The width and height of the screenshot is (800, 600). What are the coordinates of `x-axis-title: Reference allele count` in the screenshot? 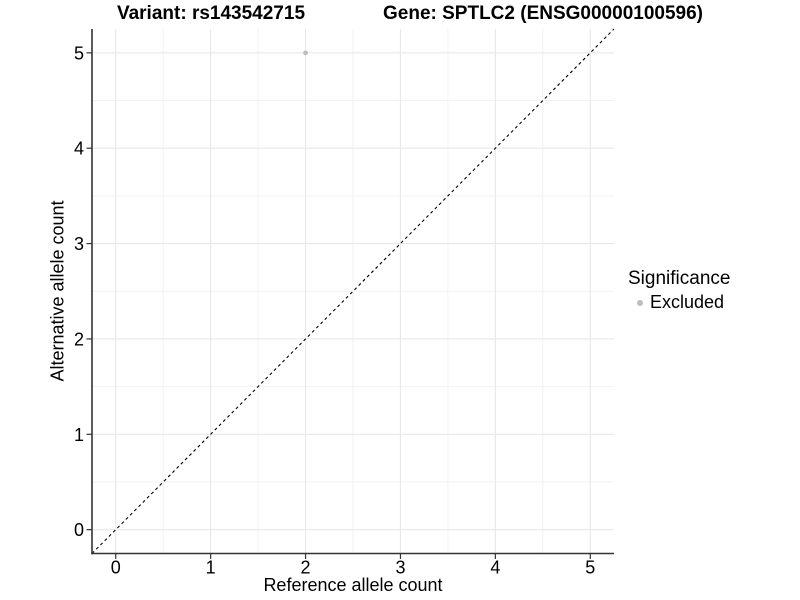 It's located at (353, 585).